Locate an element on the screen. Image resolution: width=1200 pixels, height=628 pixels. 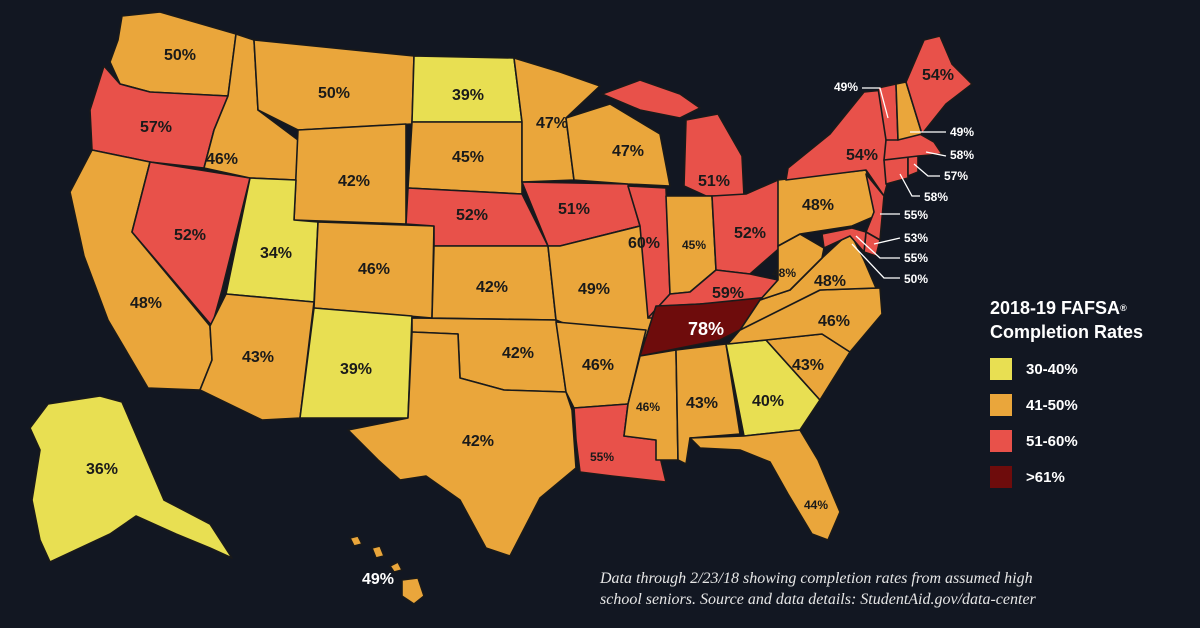
callout-line-delaware is located at coordinates (887, 241).